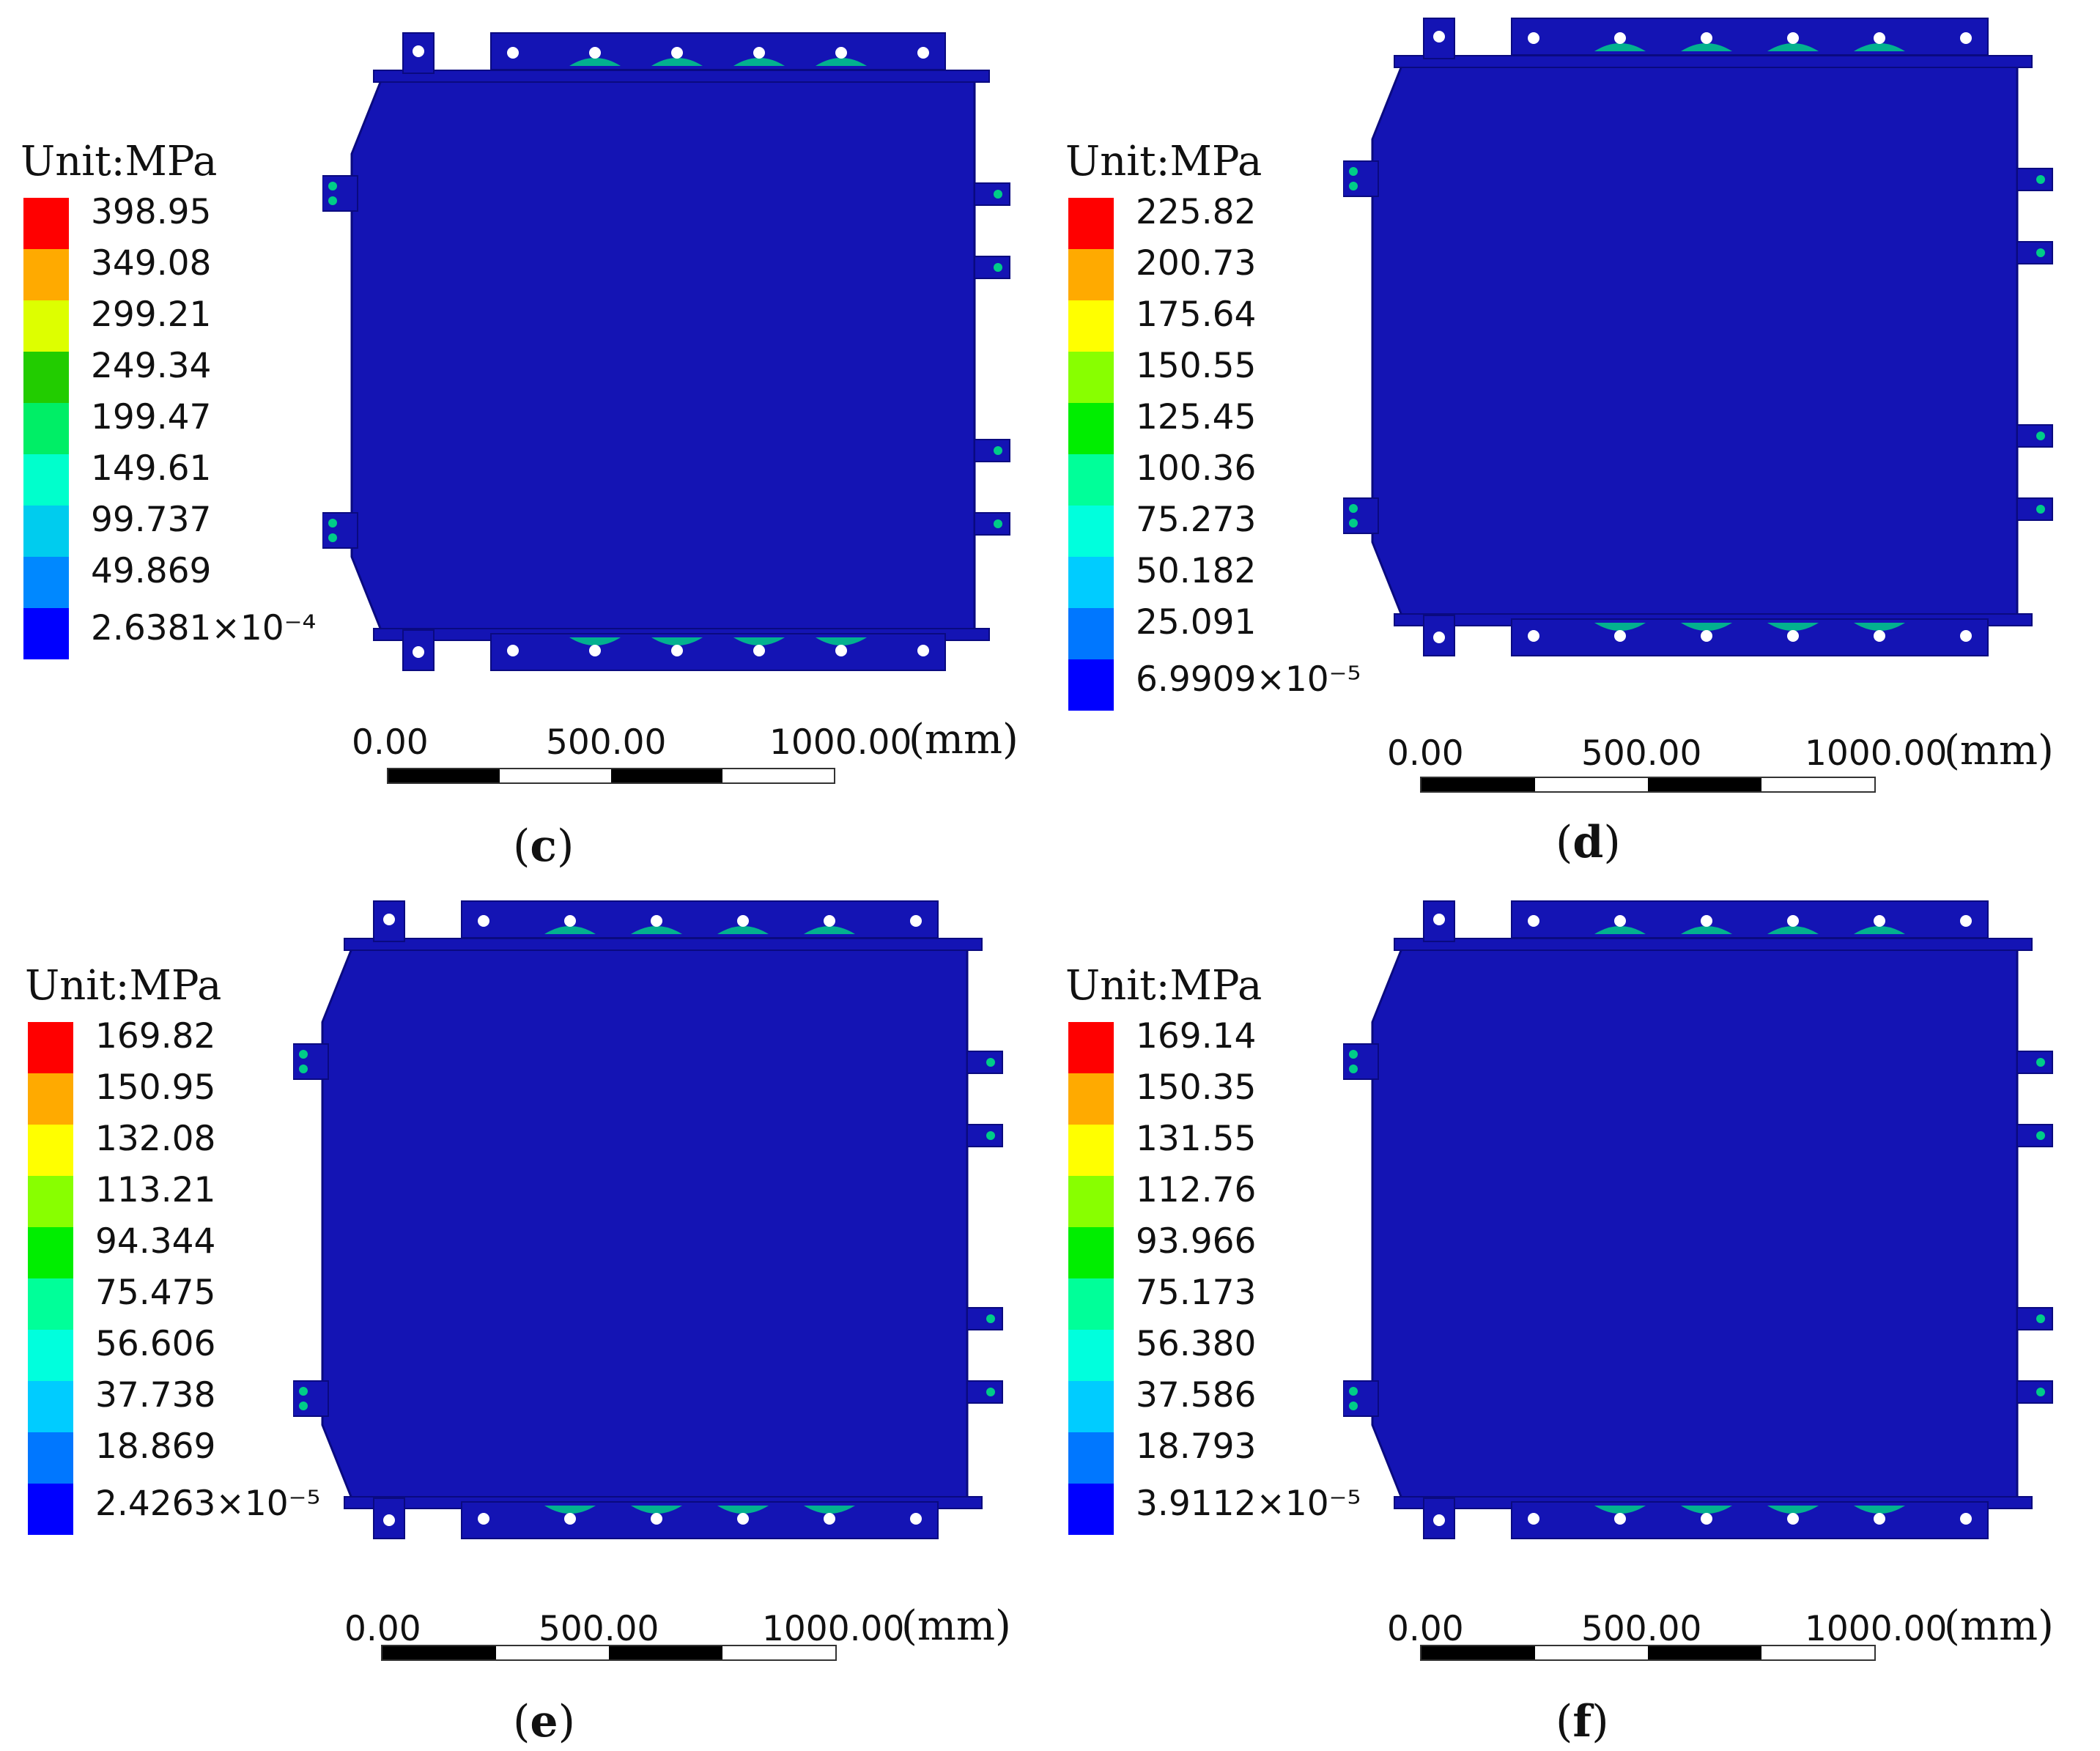 Image resolution: width=2100 pixels, height=1751 pixels. I want to click on legend-tick-label: 299.21, so click(151, 315).